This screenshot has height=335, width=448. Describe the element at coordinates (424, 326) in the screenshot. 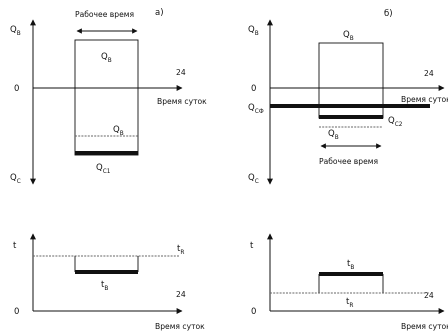

I see `panel-d-time-axis-label: Время суток` at that location.